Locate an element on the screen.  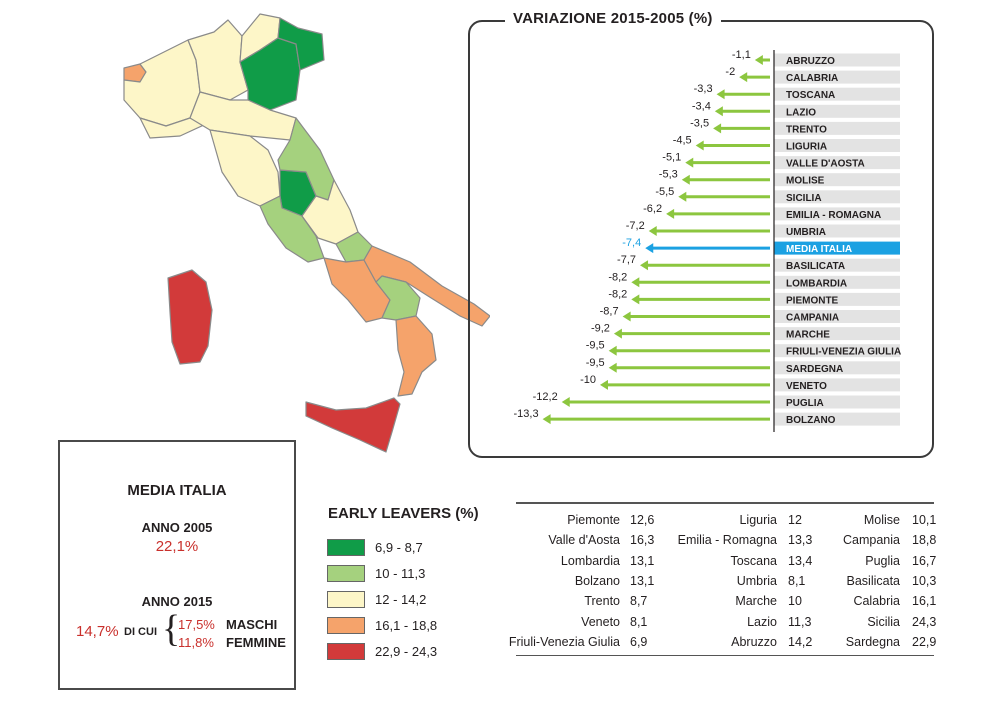
femmine-label: FEMMINE is located at coordinates (256, 642).